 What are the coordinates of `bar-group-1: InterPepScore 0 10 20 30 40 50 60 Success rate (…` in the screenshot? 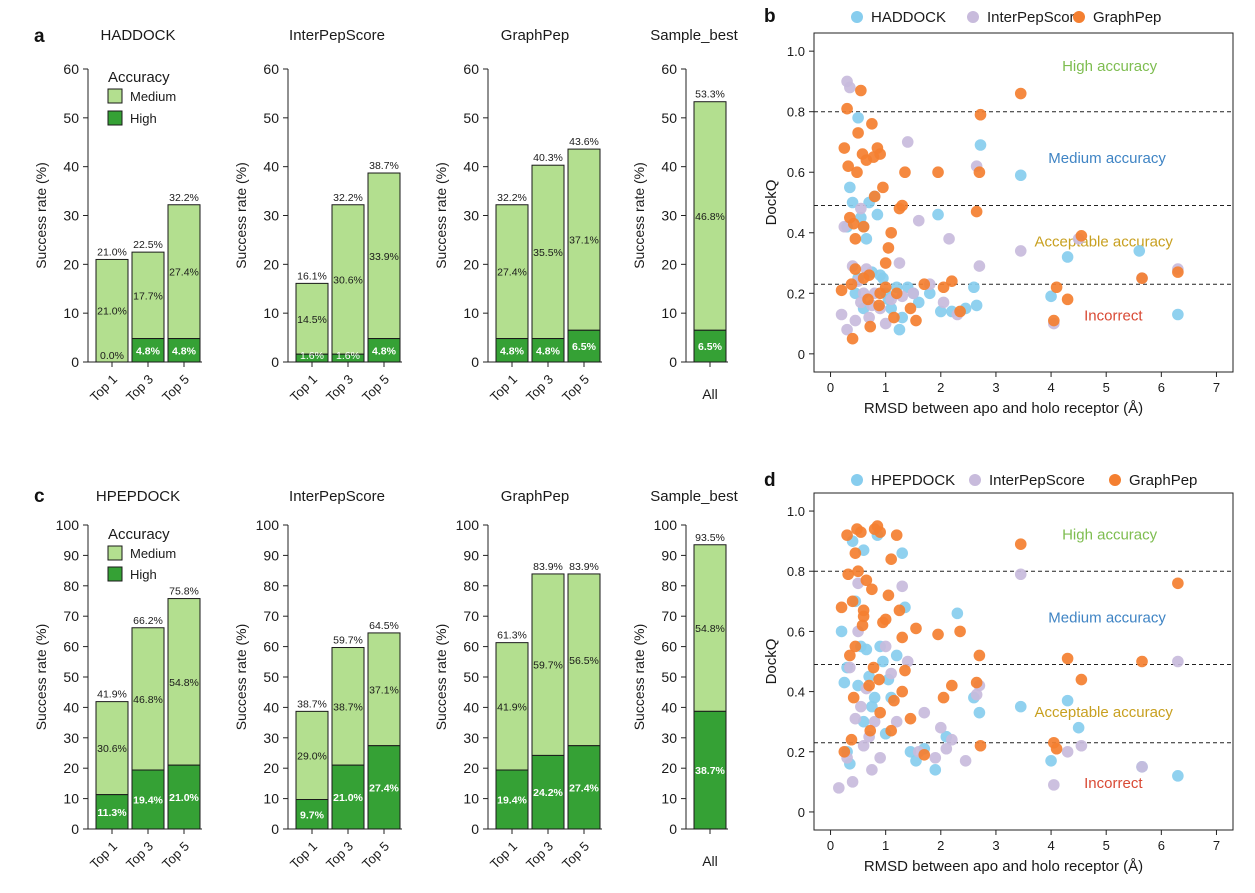 It's located at (317, 216).